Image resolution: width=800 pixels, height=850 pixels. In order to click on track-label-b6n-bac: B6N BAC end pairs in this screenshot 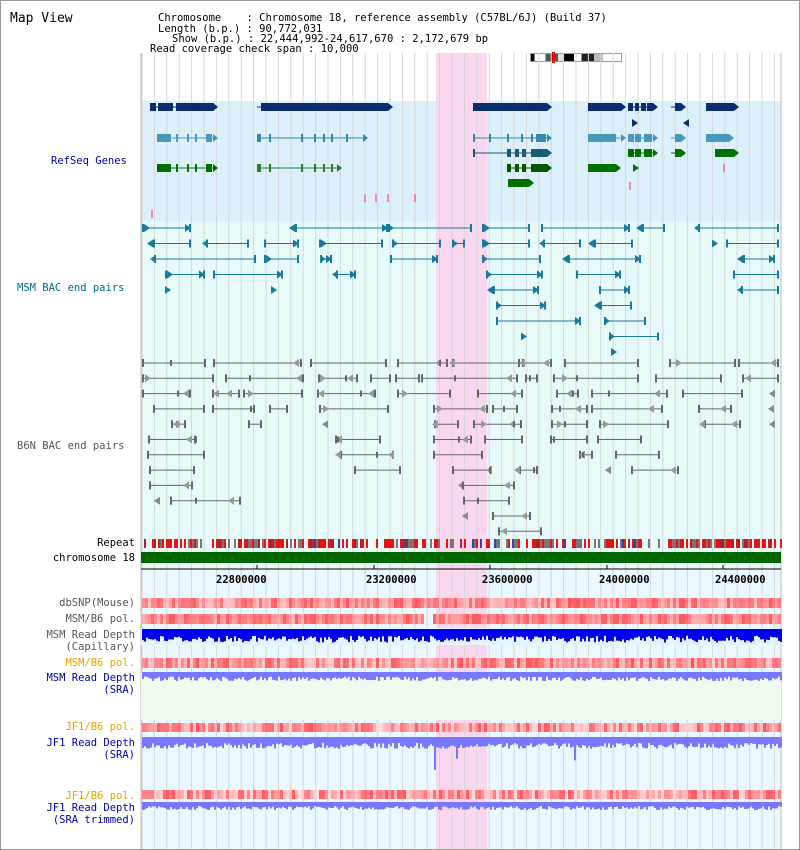, I will do `click(71, 446)`.